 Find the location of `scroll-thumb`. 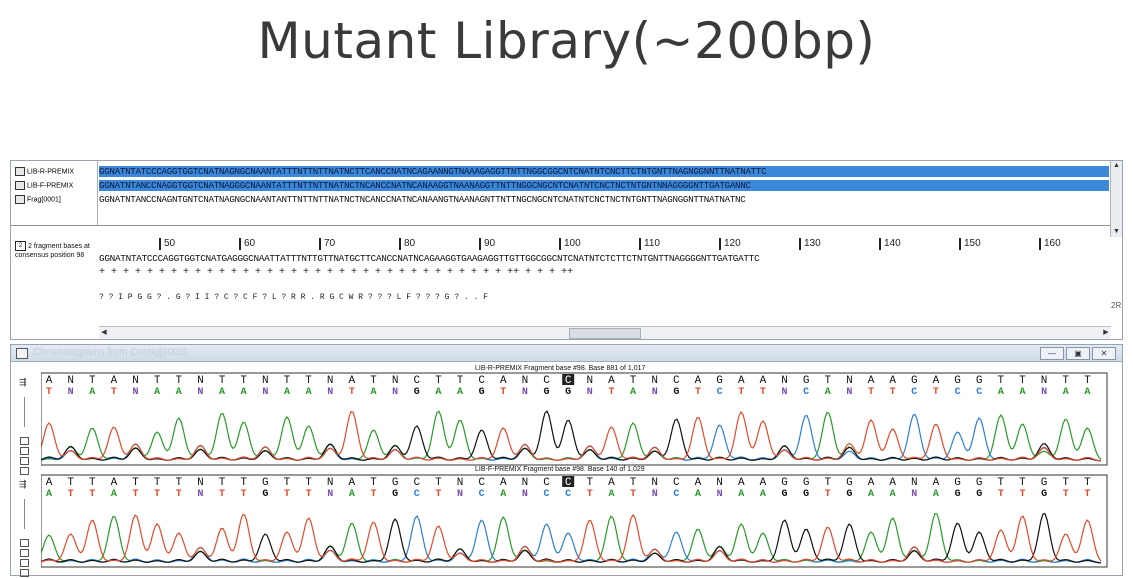

scroll-thumb is located at coordinates (605, 333).